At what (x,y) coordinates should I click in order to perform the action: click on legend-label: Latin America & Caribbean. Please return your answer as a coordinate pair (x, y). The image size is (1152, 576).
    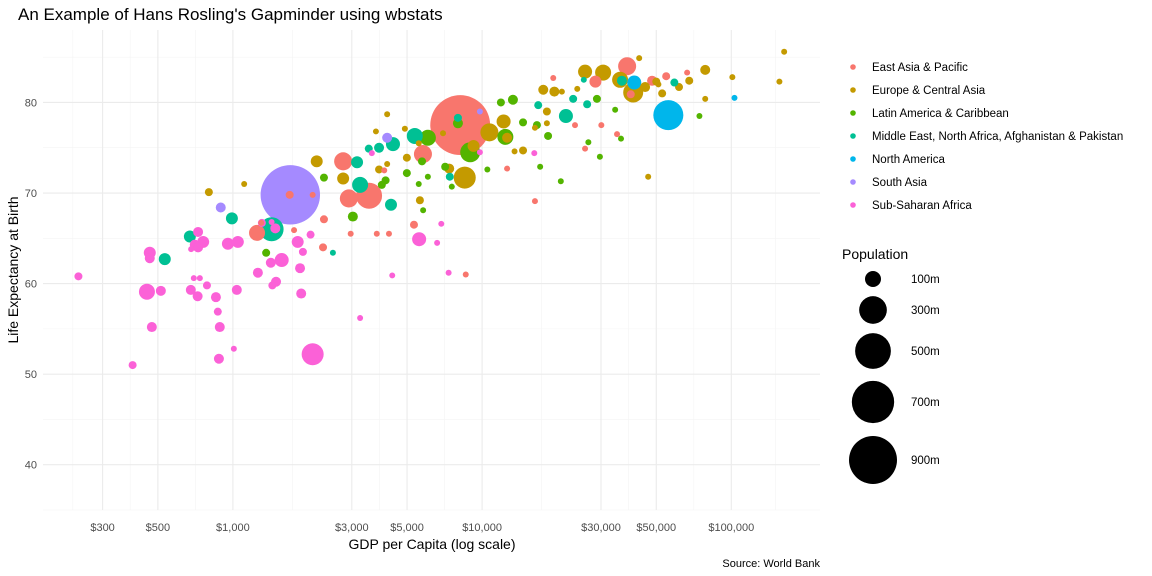
    Looking at the image, I should click on (940, 114).